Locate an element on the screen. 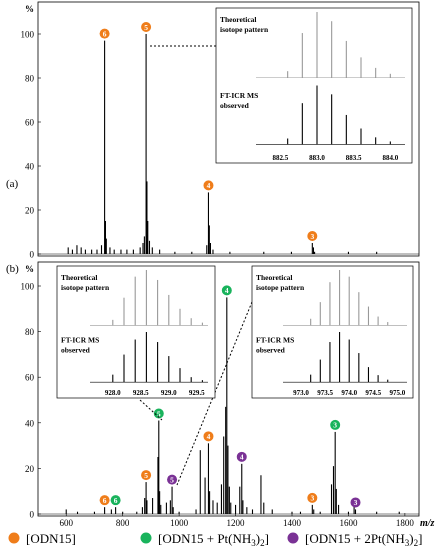  legend-label-text: [ODN15 + Pt(NH is located at coordinates (204, 538).